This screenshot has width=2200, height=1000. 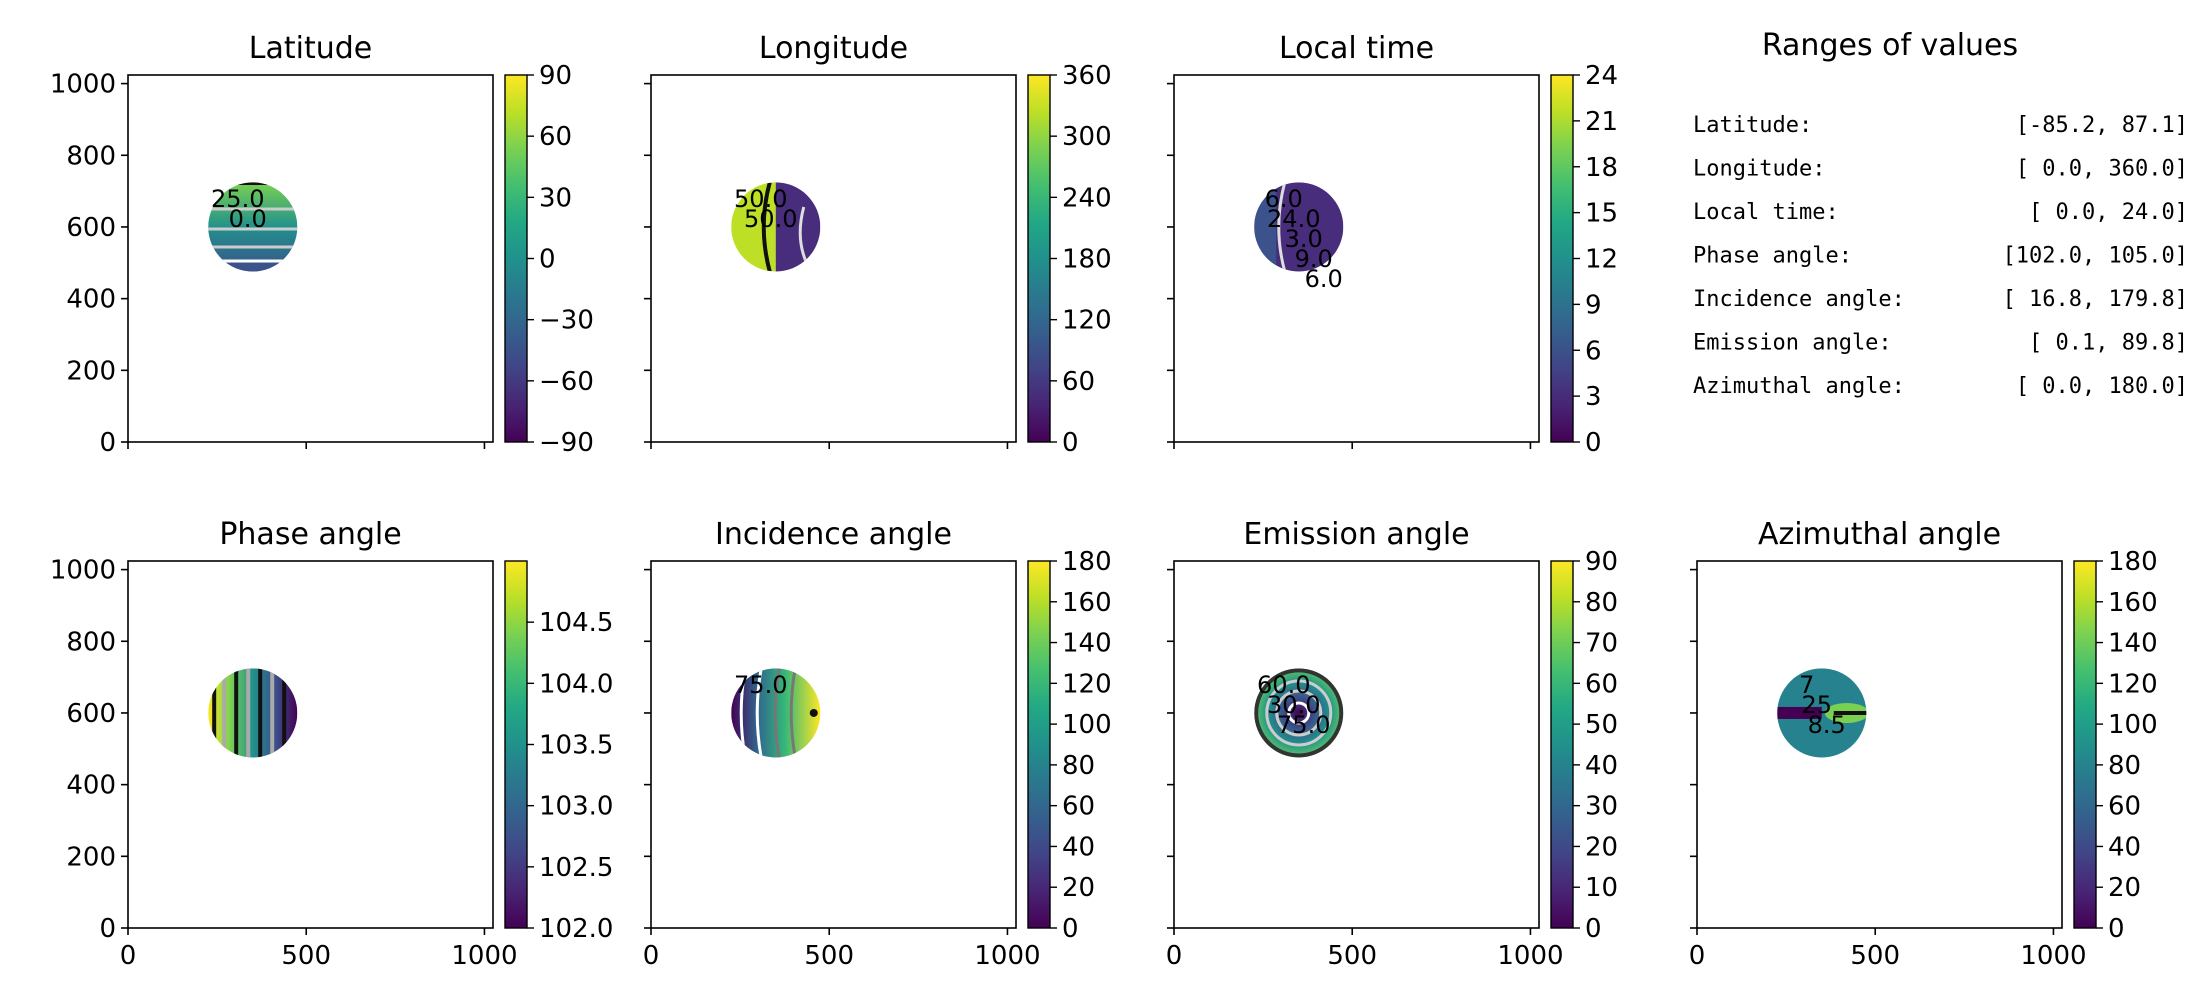 I want to click on y-tick-label: 0, so click(x=107, y=929).